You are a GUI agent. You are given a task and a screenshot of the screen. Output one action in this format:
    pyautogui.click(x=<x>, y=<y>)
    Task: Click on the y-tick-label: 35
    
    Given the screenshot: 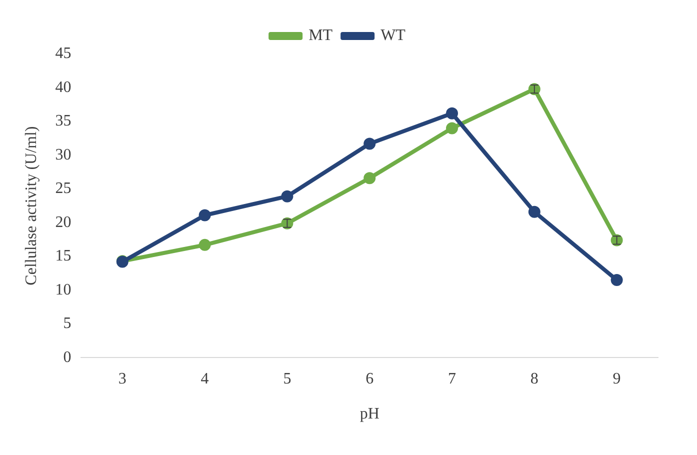 What is the action you would take?
    pyautogui.click(x=63, y=121)
    